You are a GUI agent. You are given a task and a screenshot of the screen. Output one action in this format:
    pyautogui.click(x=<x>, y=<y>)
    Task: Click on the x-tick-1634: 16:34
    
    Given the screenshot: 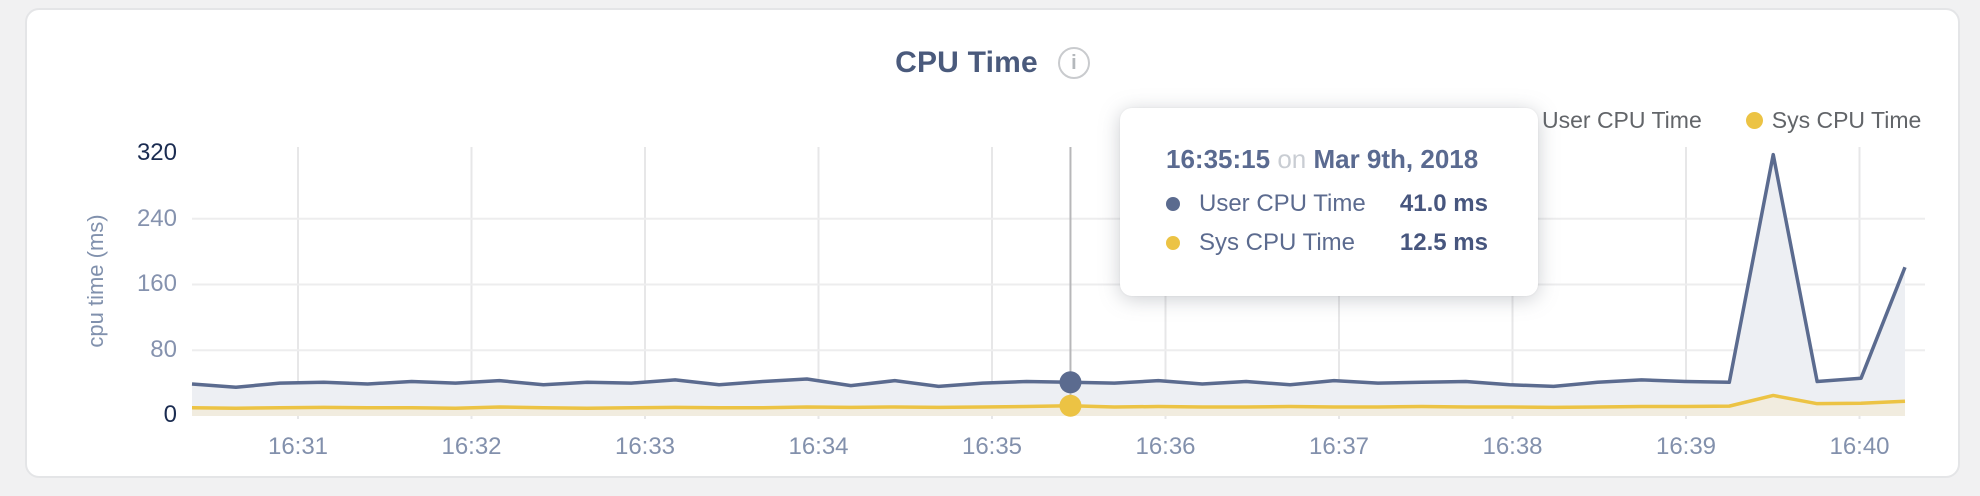 What is the action you would take?
    pyautogui.click(x=818, y=446)
    